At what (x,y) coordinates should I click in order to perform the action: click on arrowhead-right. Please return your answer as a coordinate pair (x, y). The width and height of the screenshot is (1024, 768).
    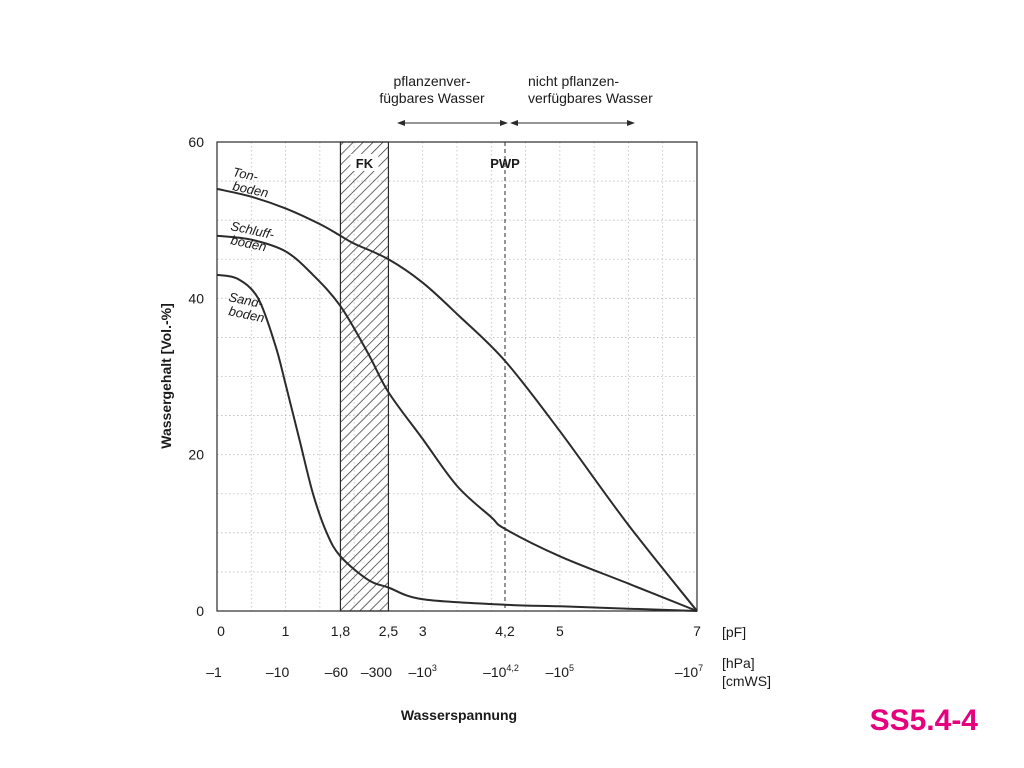
    Looking at the image, I should click on (631, 123).